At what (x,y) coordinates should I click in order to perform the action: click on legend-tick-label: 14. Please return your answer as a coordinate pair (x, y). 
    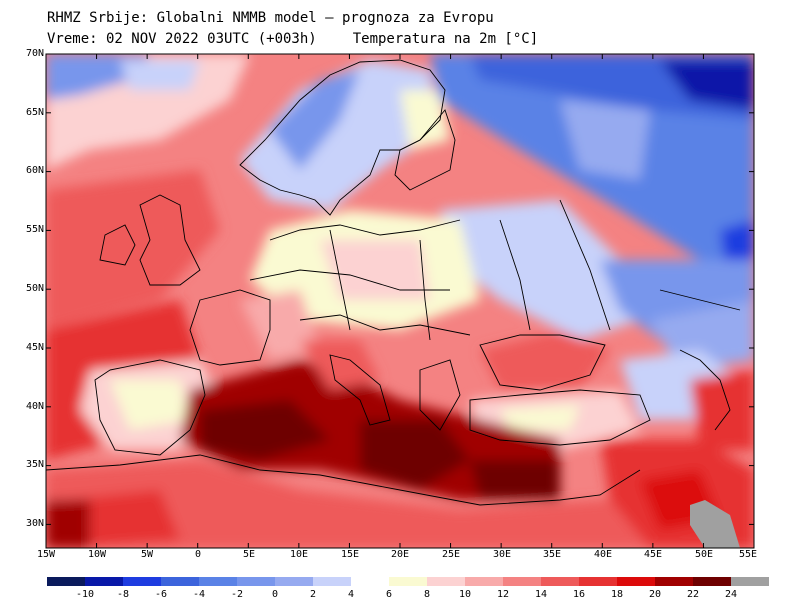
    Looking at the image, I should click on (541, 594).